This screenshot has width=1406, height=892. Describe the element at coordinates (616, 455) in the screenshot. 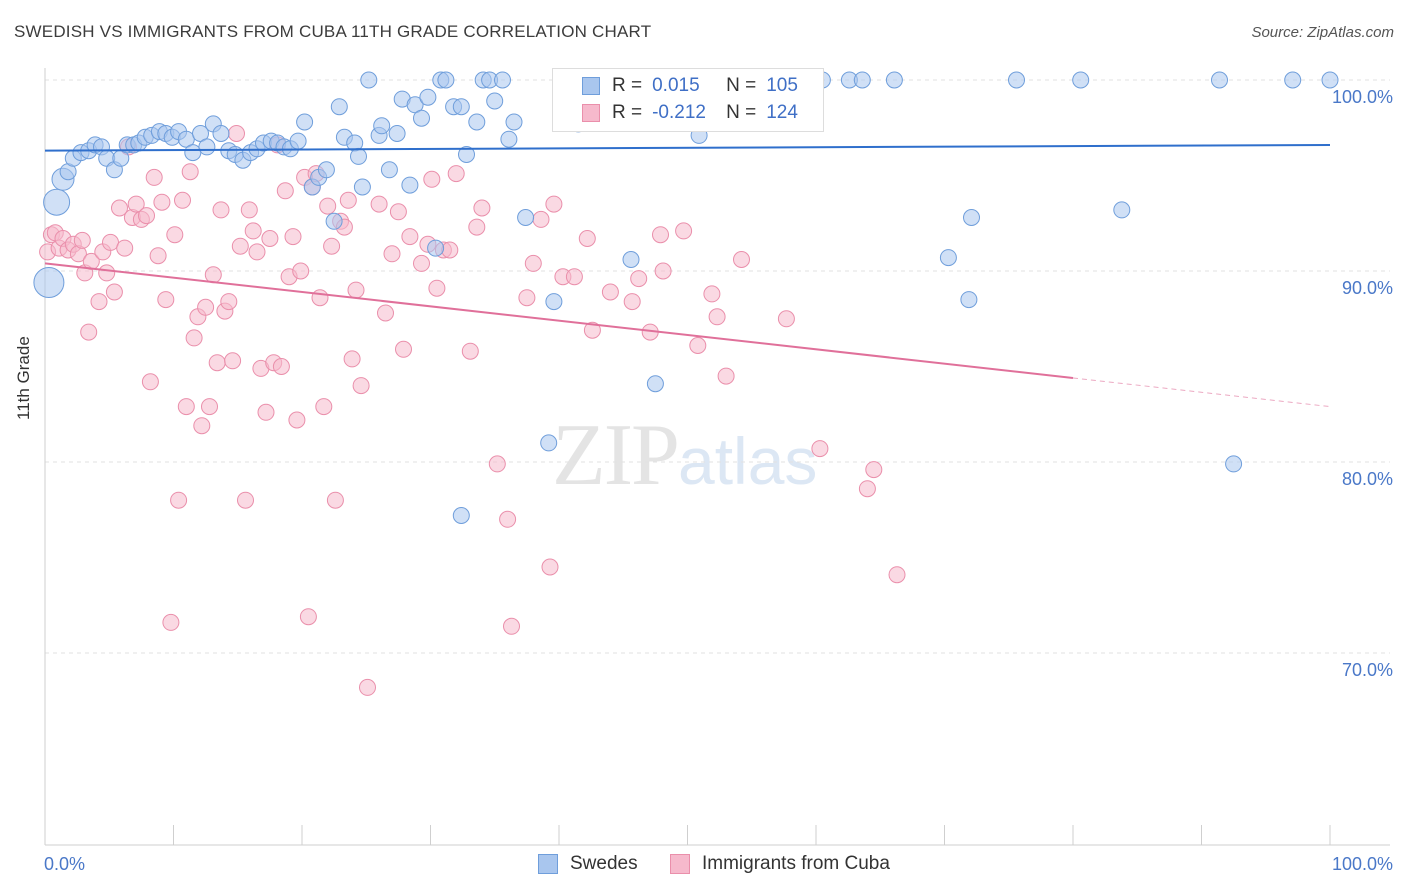

I see `watermark-zip: ZIP` at that location.